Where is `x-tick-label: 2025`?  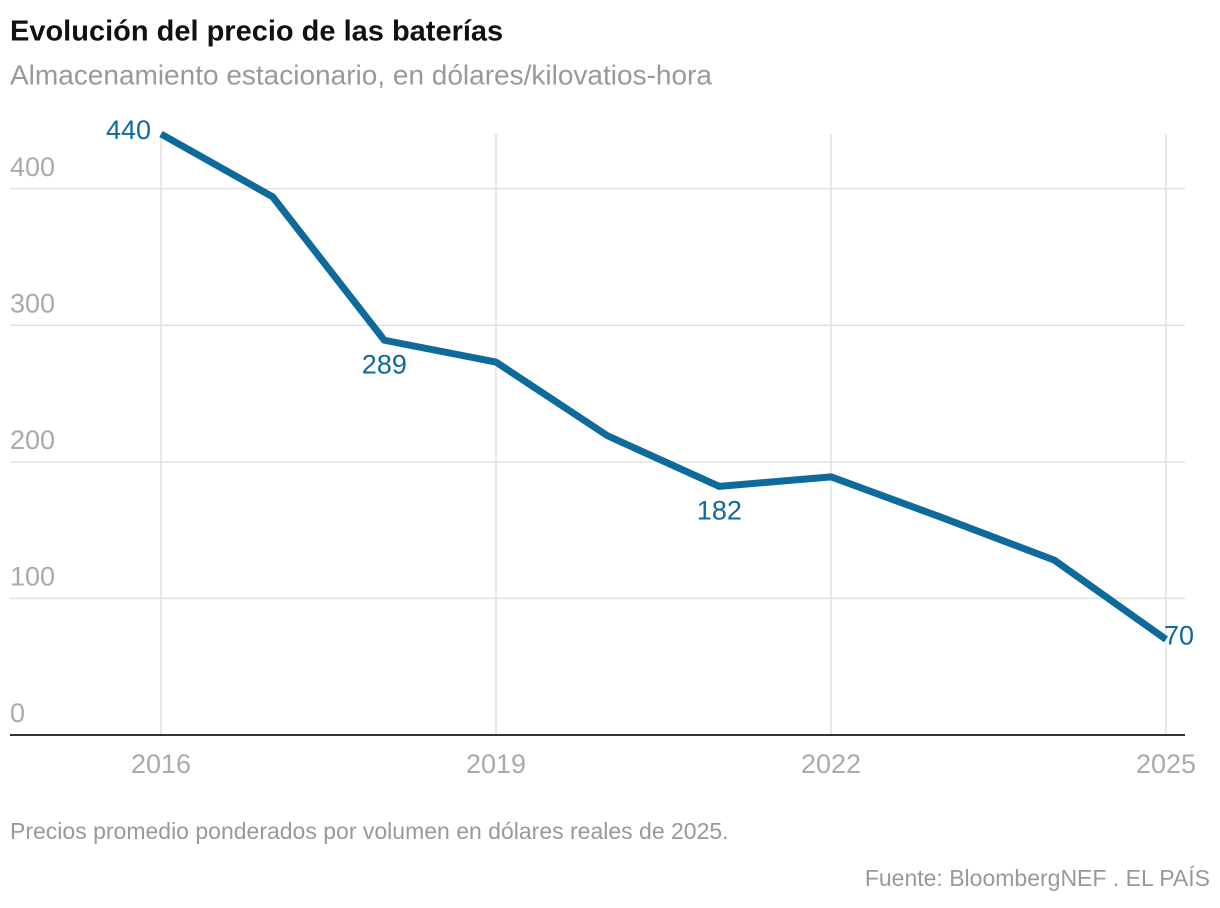 x-tick-label: 2025 is located at coordinates (1166, 764).